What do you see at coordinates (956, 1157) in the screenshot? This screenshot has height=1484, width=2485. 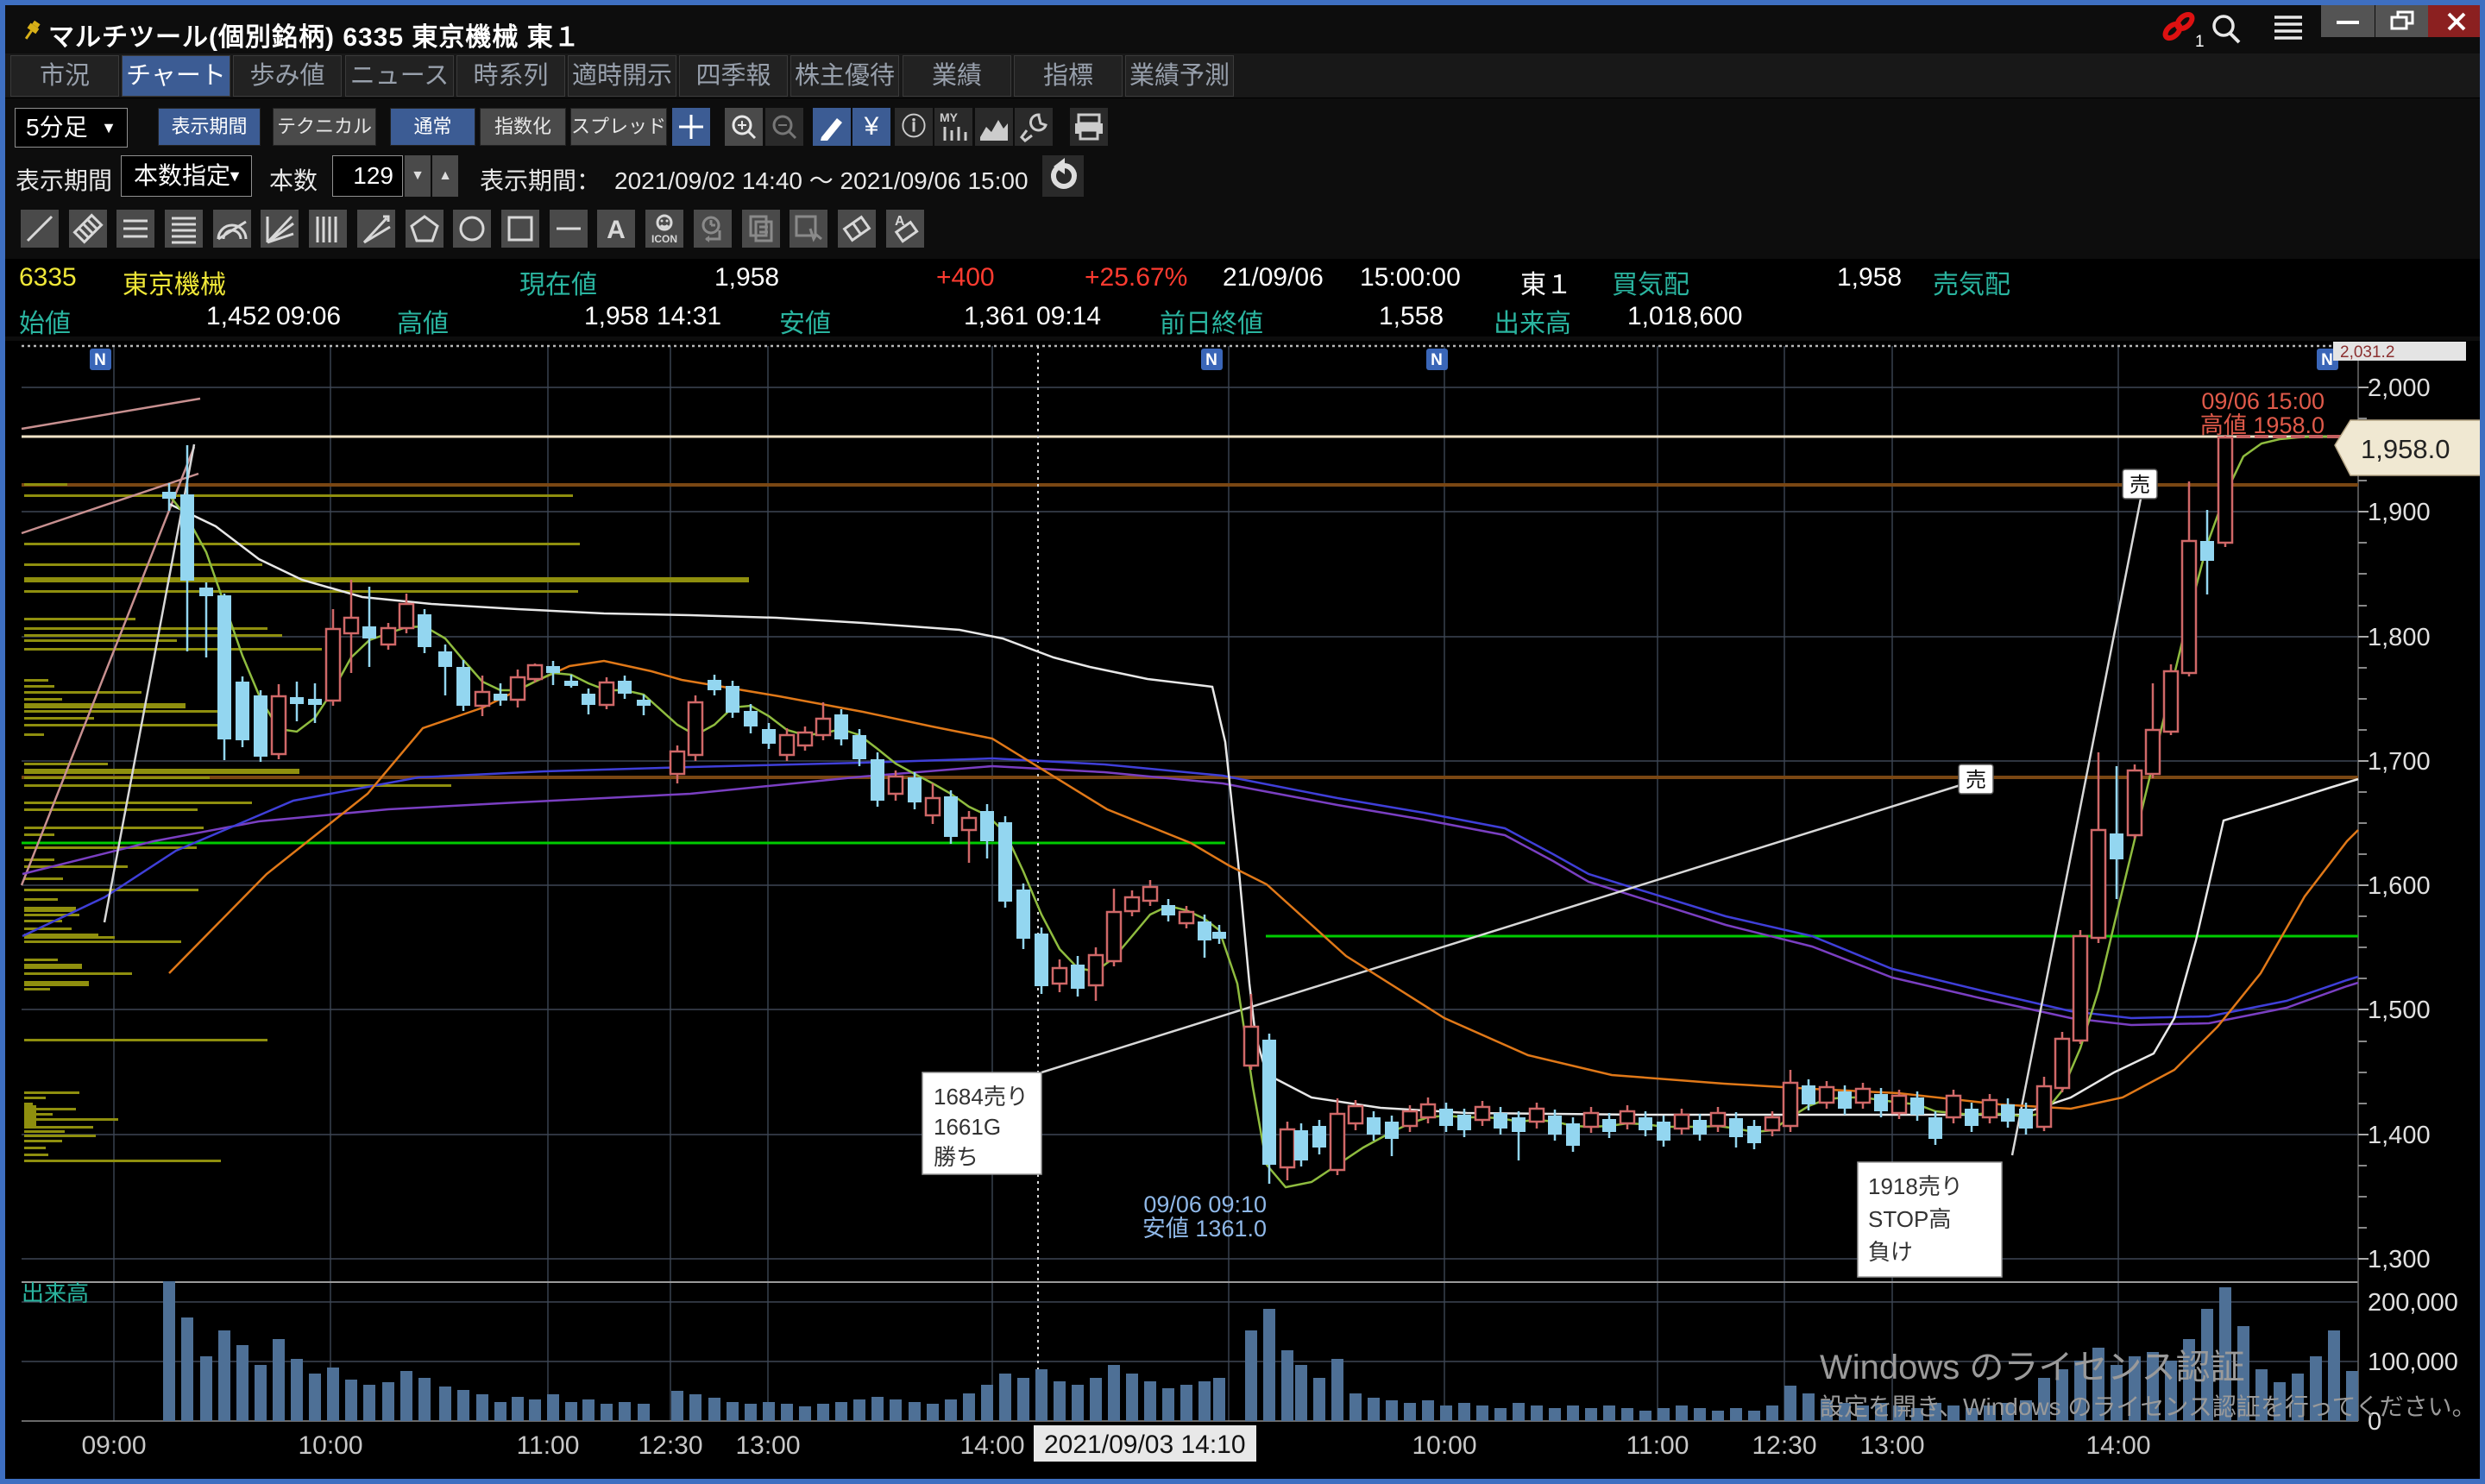 I see `svg-text: 勝ち` at bounding box center [956, 1157].